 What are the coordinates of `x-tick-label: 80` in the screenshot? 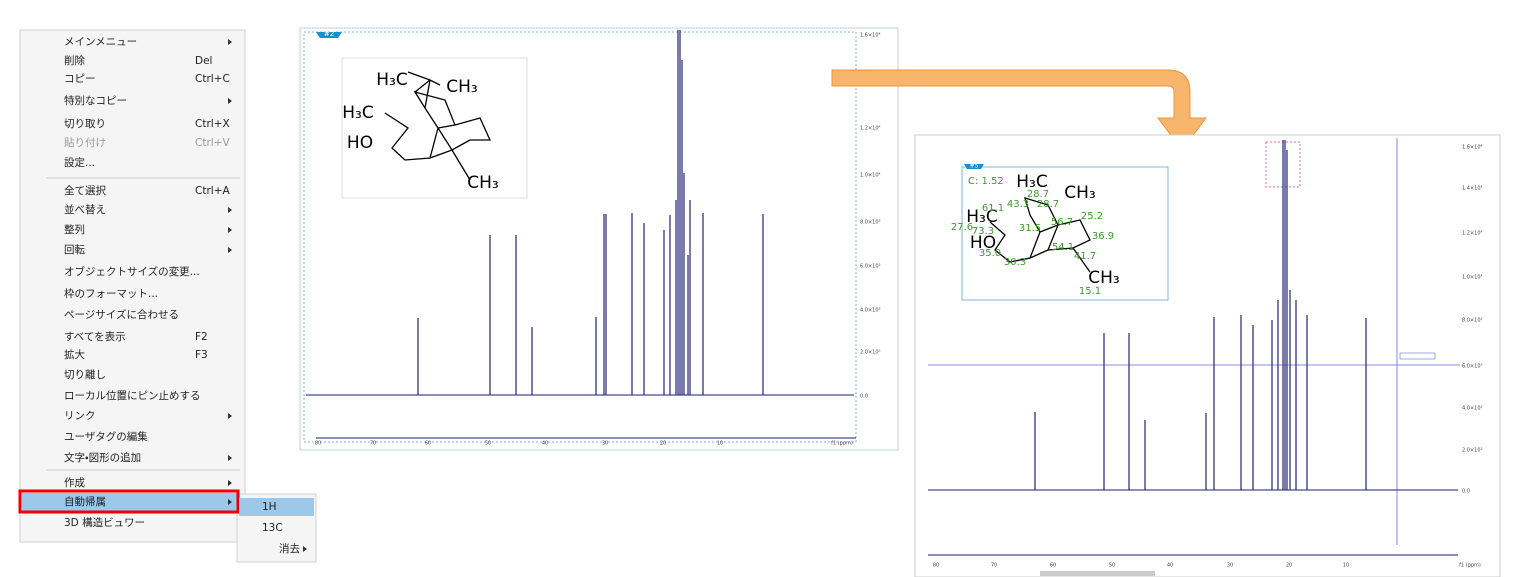 It's located at (936, 566).